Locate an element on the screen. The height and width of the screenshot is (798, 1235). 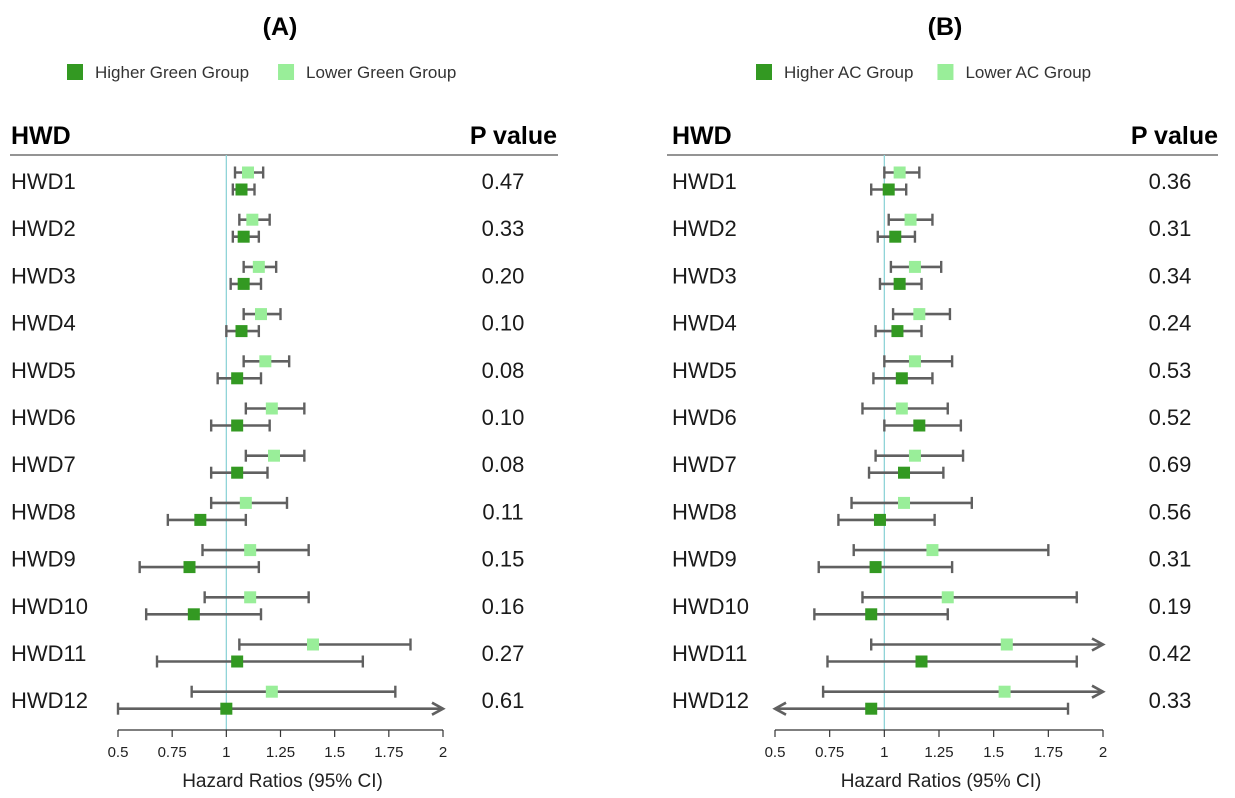
p-value: 0.34 is located at coordinates (1170, 275).